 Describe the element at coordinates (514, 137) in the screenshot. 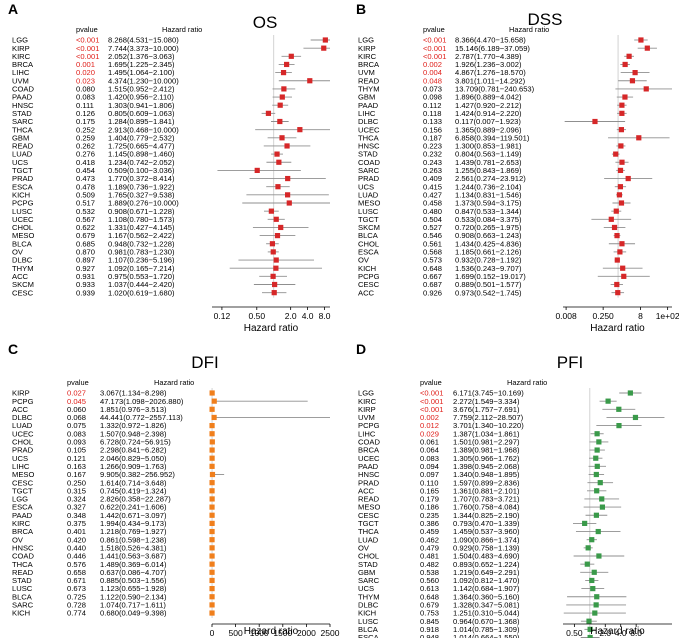

I see `forest-row: THCA 0.187 6.858(0.394−119.501)` at that location.